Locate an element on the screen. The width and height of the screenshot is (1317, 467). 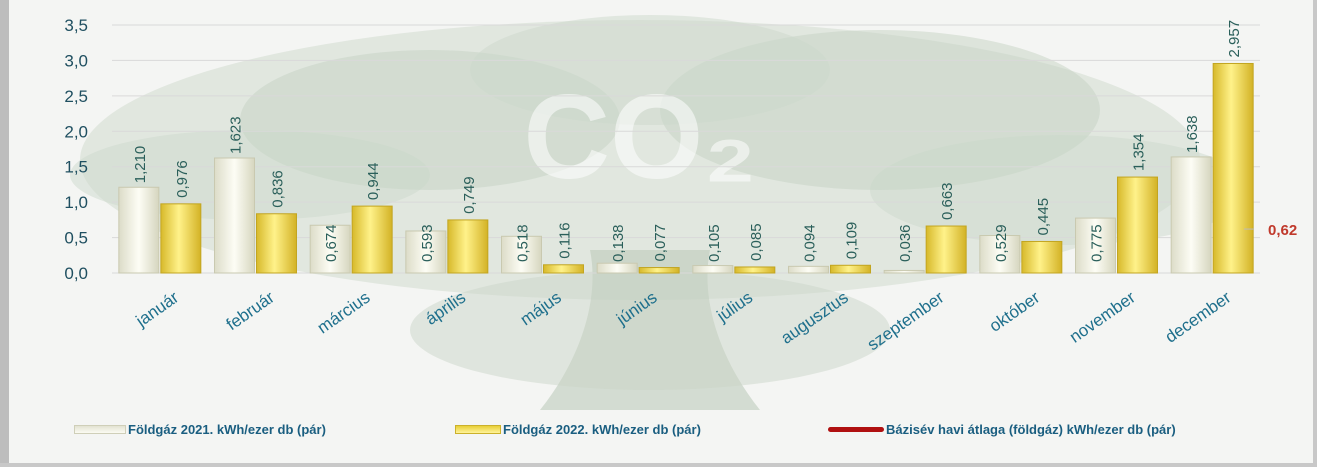
data-label-2022: 0,445 is located at coordinates (1043, 217).